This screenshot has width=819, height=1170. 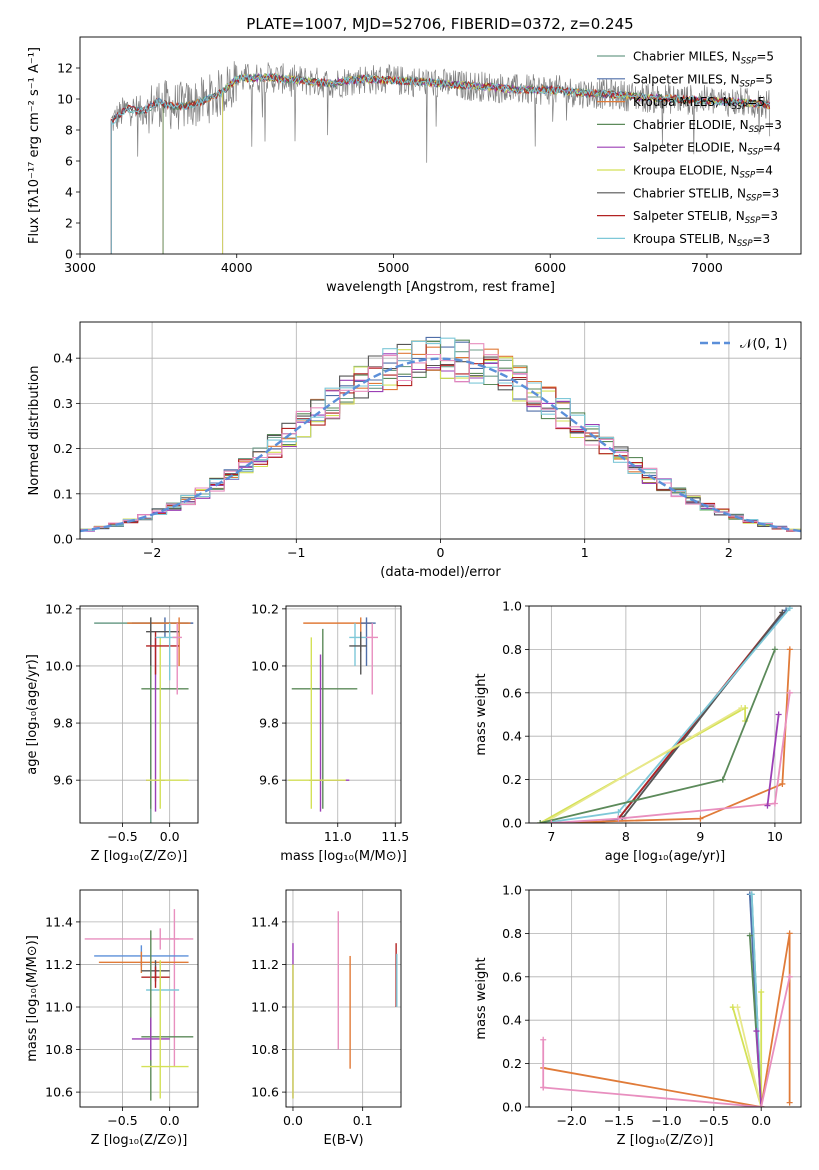 I want to click on legend-label: Salpeter ELODIE, NSSP=4, so click(x=707, y=149).